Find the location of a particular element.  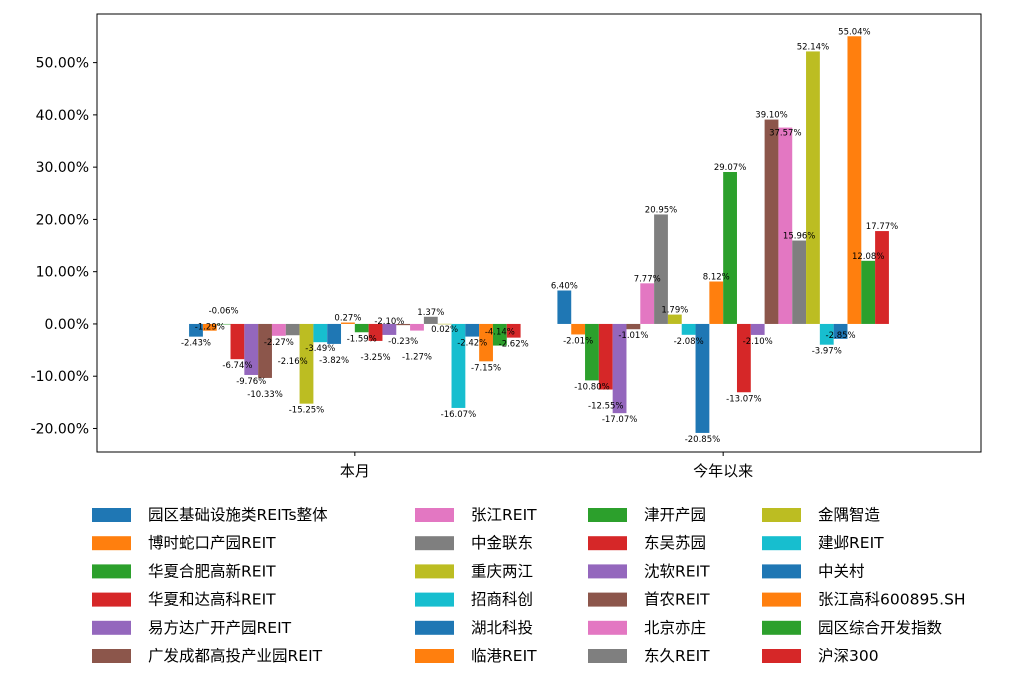

y-tick-label: 10.00% is located at coordinates (62, 273).